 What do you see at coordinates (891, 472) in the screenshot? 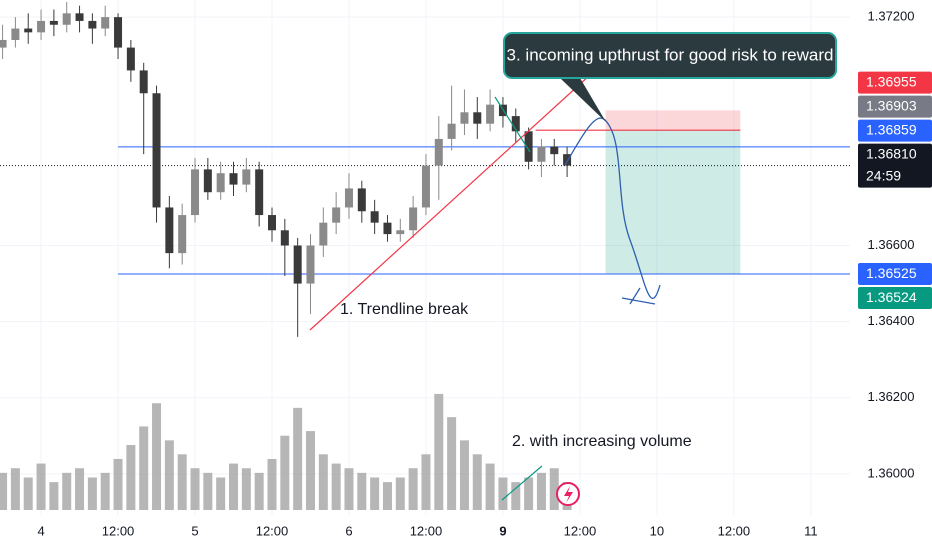
I see `y-tick-label: 1.36000` at bounding box center [891, 472].